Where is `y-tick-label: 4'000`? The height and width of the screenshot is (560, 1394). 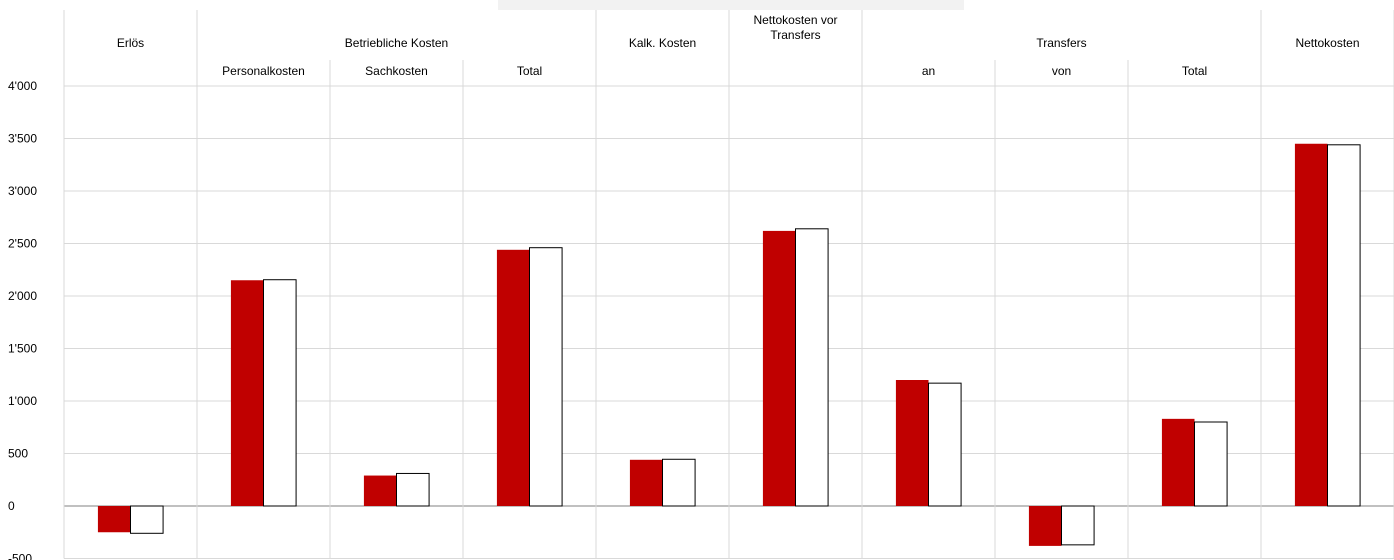 y-tick-label: 4'000 is located at coordinates (22, 86).